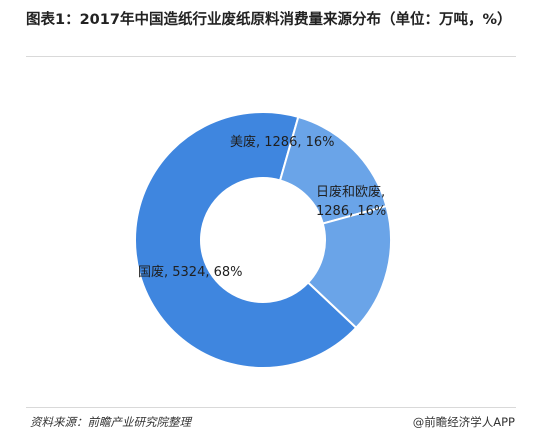 This screenshot has height=445, width=541. I want to click on data-label-1-line2: 1286, 16%, so click(351, 211).